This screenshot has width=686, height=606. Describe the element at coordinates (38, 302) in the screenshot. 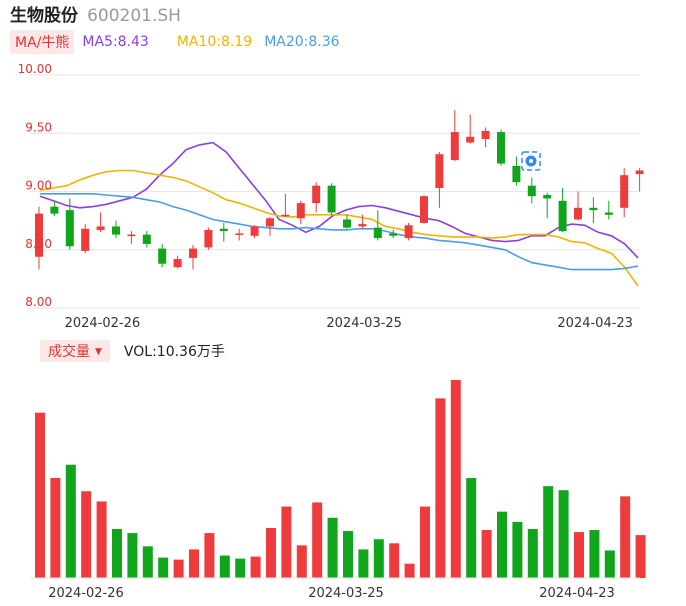

I see `y-tick-label: 8.00` at that location.